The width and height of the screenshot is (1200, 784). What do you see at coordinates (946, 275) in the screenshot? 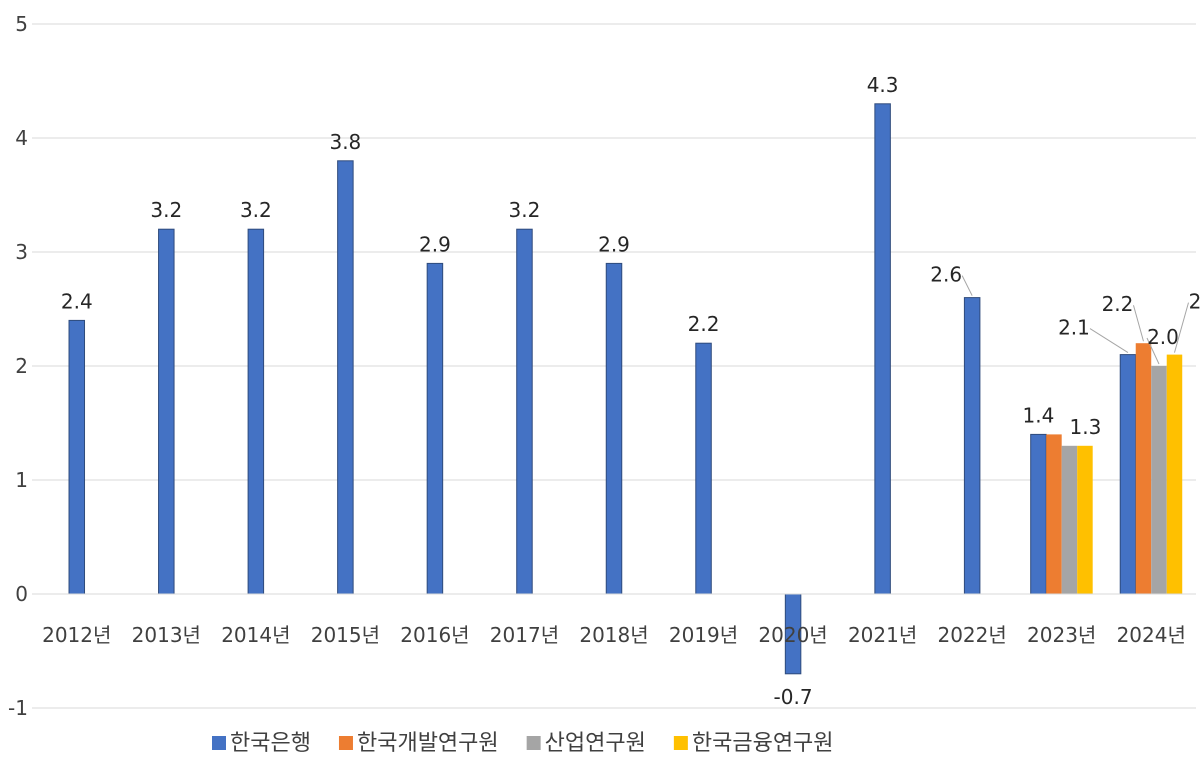
I see `data-label: 2.6` at bounding box center [946, 275].